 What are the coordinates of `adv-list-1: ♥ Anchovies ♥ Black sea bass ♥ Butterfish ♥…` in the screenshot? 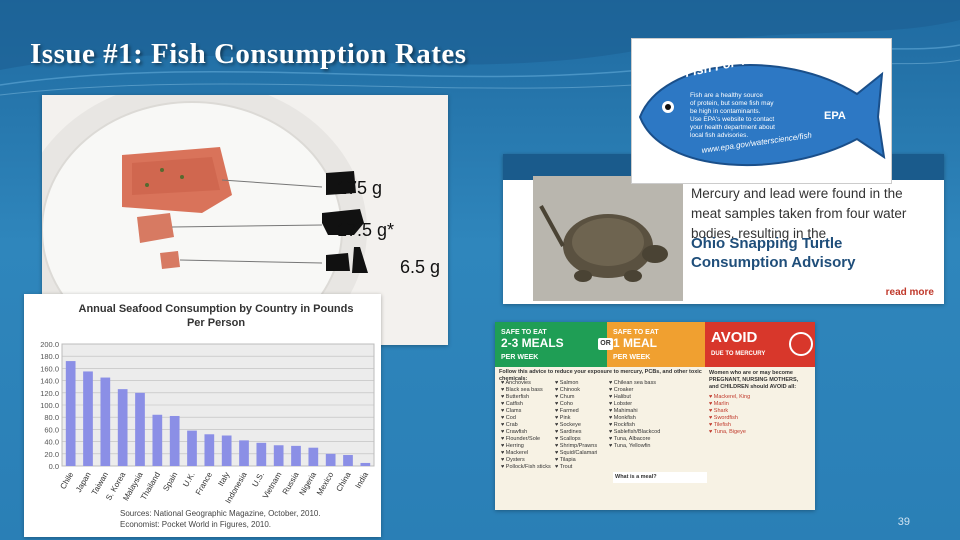 It's located at (527, 425).